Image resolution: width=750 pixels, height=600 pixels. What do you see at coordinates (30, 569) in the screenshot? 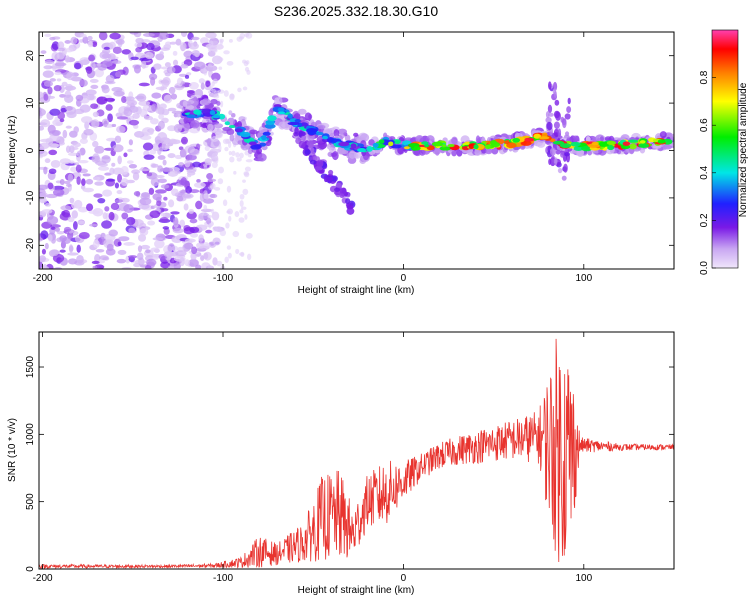
I see `snr-y-tick-label: 0` at bounding box center [30, 569].